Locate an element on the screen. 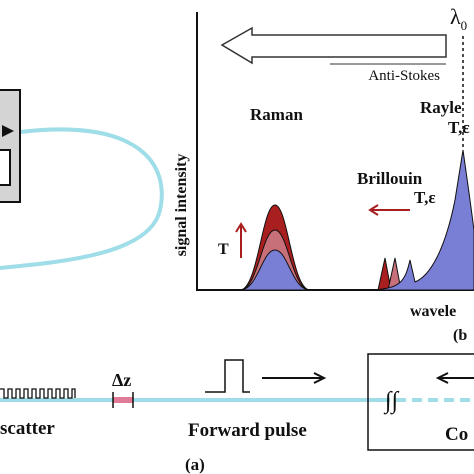 This screenshot has height=474, width=474. raman-peak-low is located at coordinates (275, 270).